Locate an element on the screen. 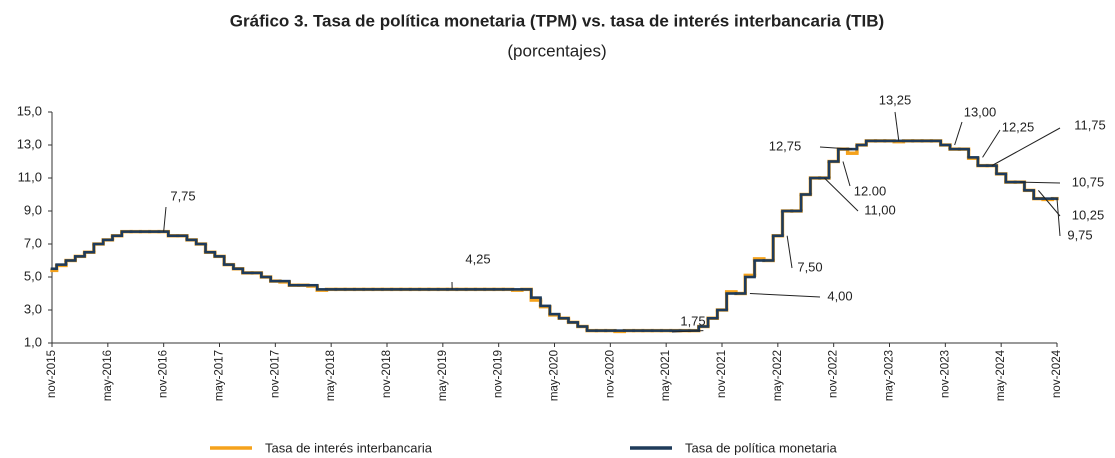 The width and height of the screenshot is (1115, 458). x-tick-label: may-2018 is located at coordinates (331, 375).